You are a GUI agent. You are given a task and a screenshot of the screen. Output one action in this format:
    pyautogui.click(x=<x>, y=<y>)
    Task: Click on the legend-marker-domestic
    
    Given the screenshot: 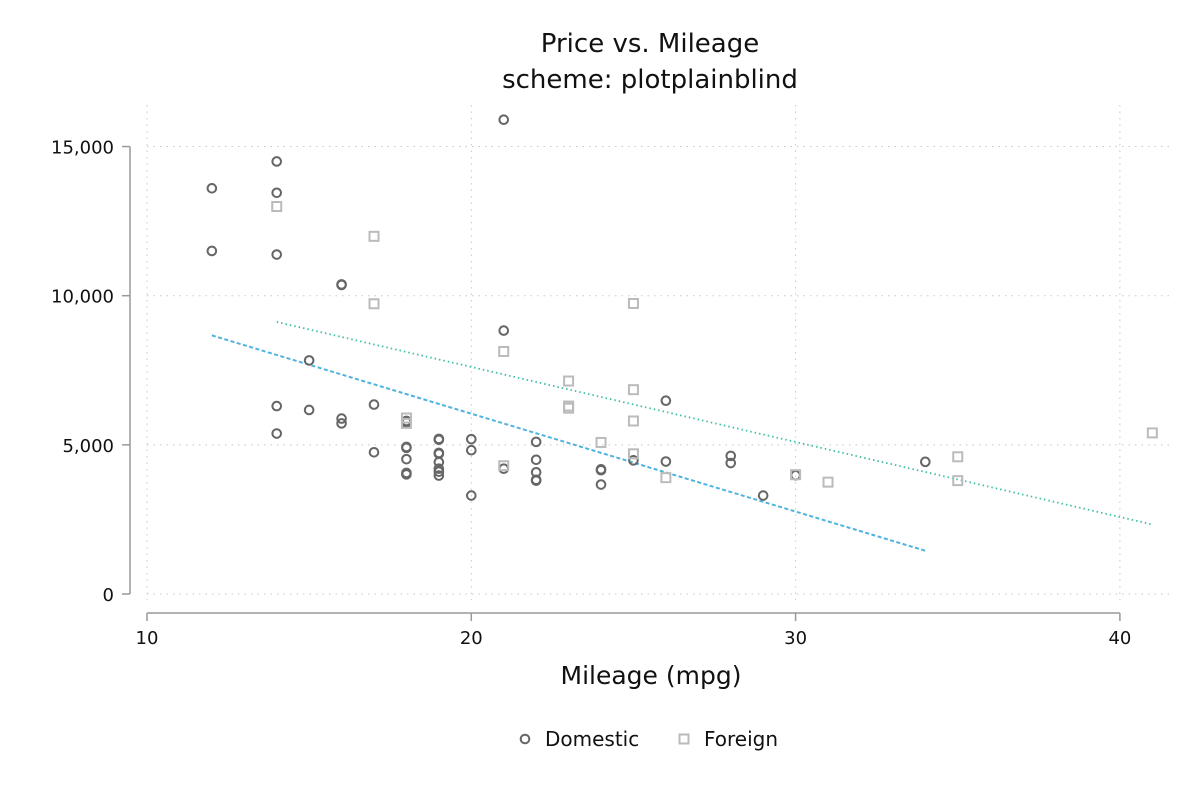 What is the action you would take?
    pyautogui.click(x=525, y=739)
    